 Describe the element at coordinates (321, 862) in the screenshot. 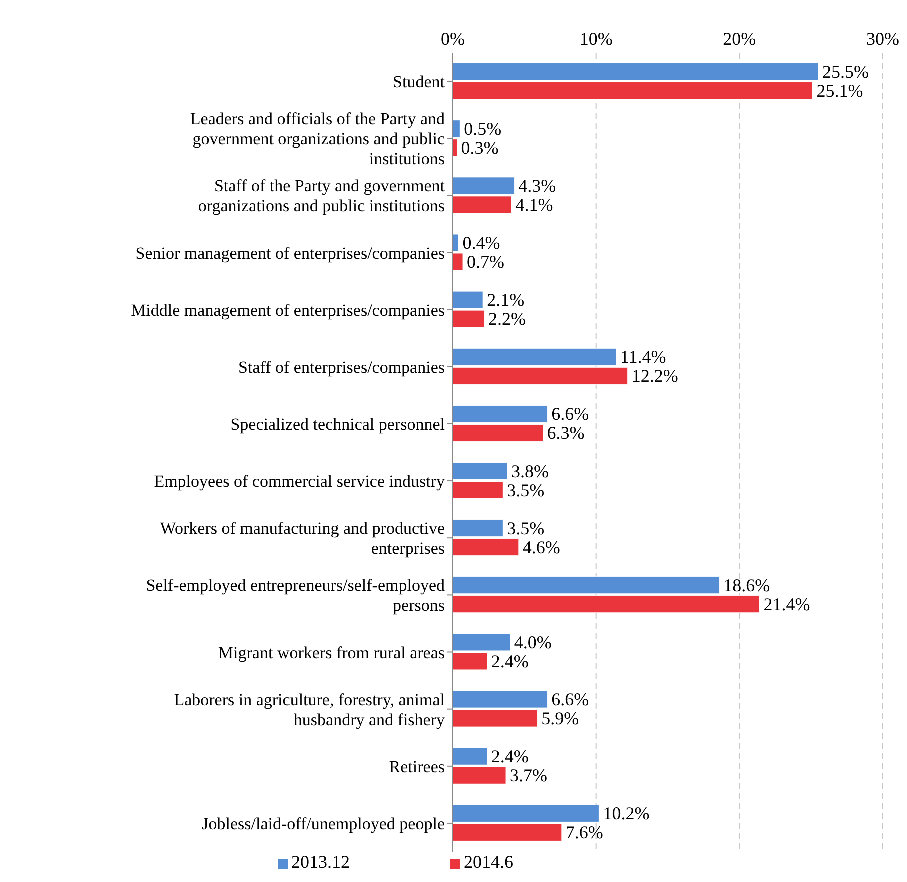

I see `legend-label: 2013.12` at that location.